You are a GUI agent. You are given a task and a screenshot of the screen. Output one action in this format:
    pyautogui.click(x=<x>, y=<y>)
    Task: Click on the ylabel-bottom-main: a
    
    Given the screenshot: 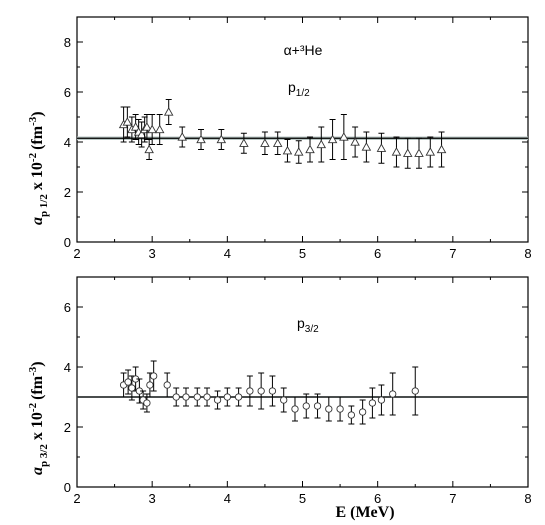 What is the action you would take?
    pyautogui.click(x=37, y=471)
    